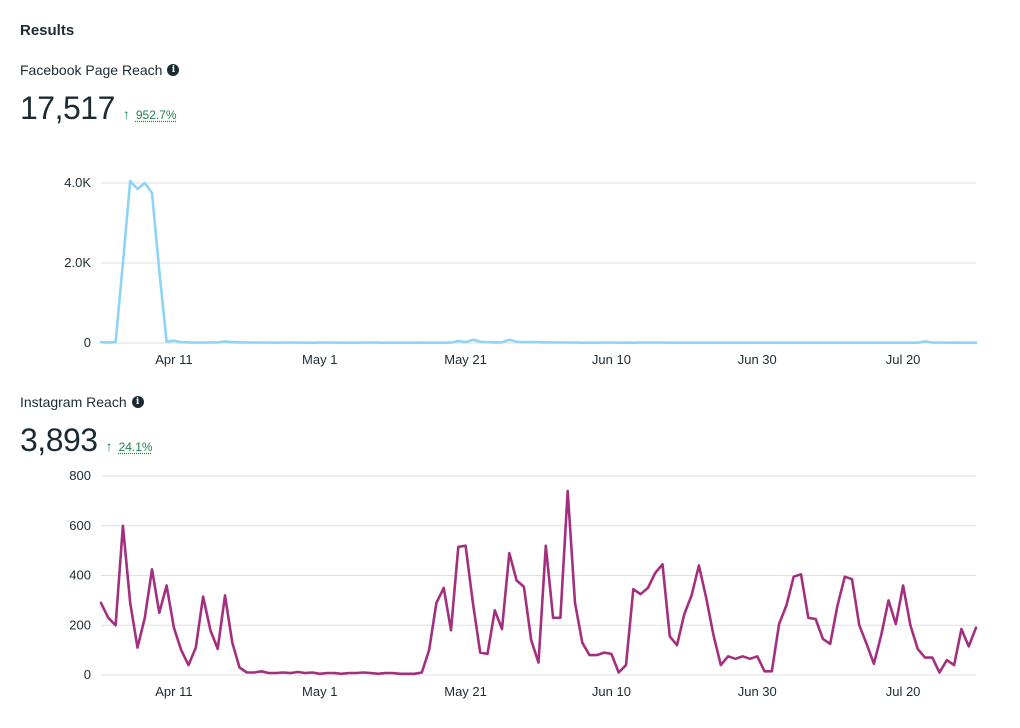 The height and width of the screenshot is (728, 1020). Describe the element at coordinates (173, 70) in the screenshot. I see `info-icon: i` at that location.